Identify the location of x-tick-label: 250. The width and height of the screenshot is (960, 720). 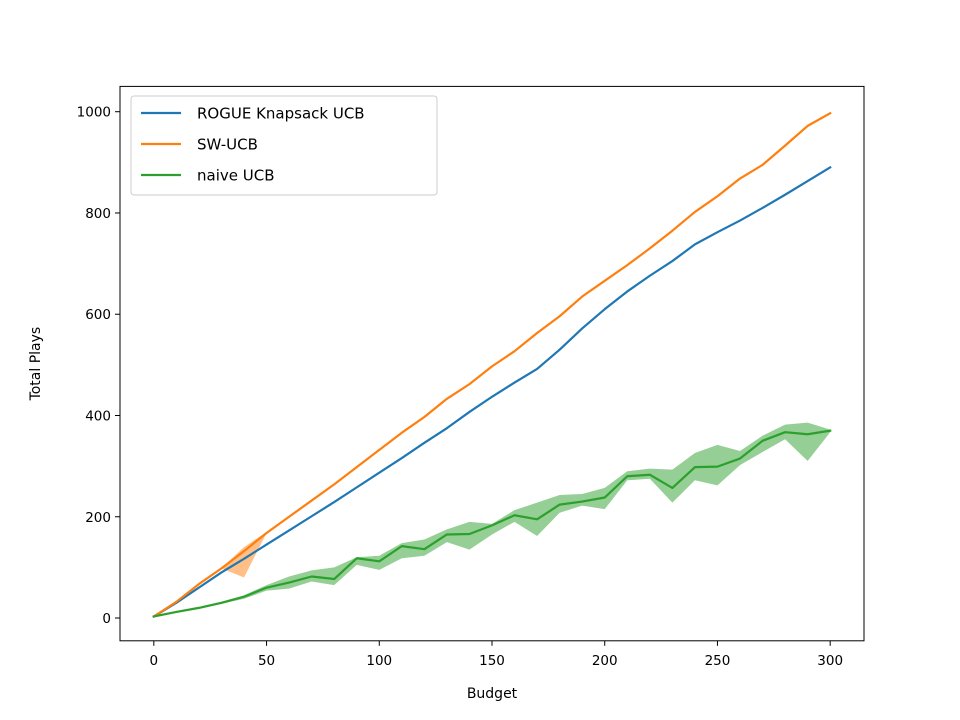
(718, 661).